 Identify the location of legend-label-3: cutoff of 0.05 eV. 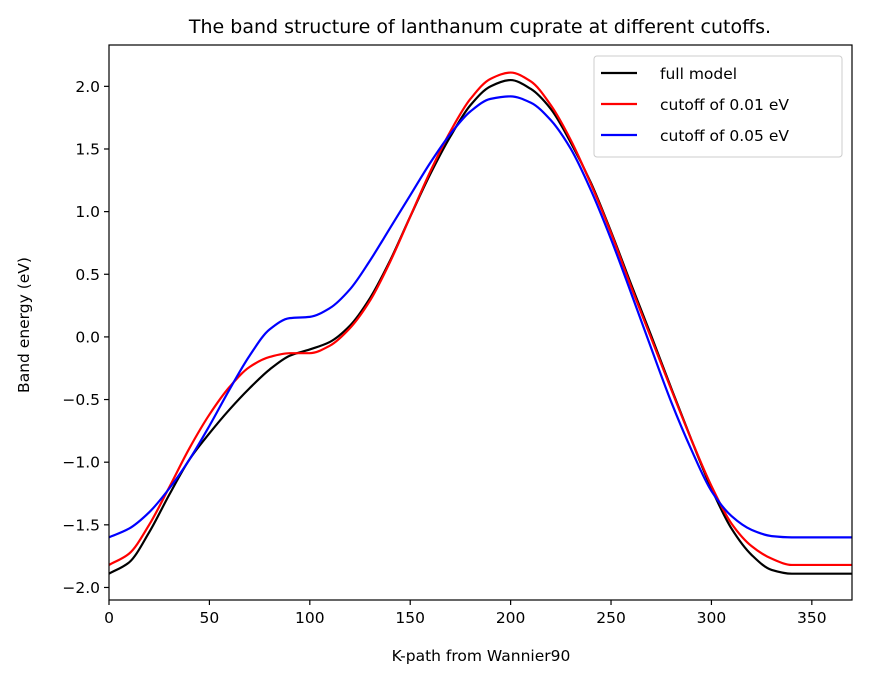
(724, 136).